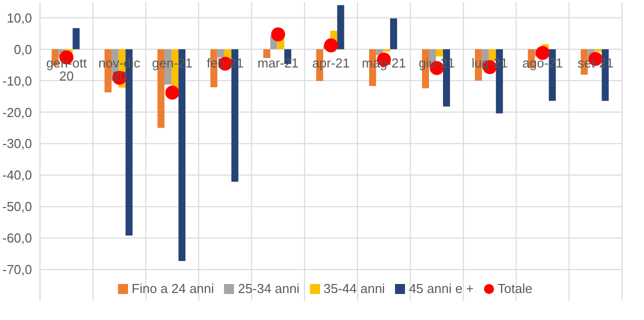  Describe the element at coordinates (278, 62) in the screenshot. I see `x-tick-label: mar-21` at that location.